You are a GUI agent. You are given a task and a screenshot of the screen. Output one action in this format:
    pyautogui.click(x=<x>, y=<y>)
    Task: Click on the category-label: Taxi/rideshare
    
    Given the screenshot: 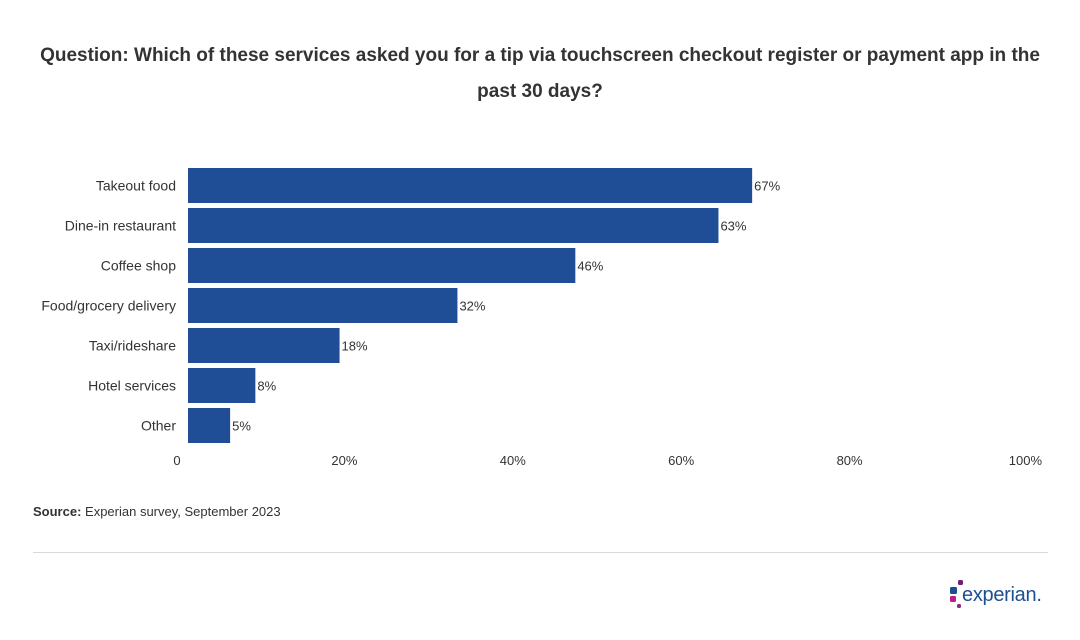 What is the action you would take?
    pyautogui.click(x=132, y=346)
    